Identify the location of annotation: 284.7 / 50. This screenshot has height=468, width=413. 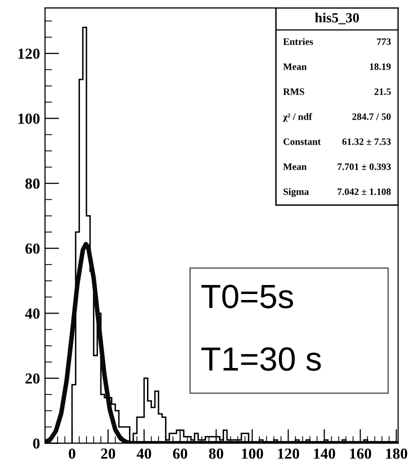
(371, 116).